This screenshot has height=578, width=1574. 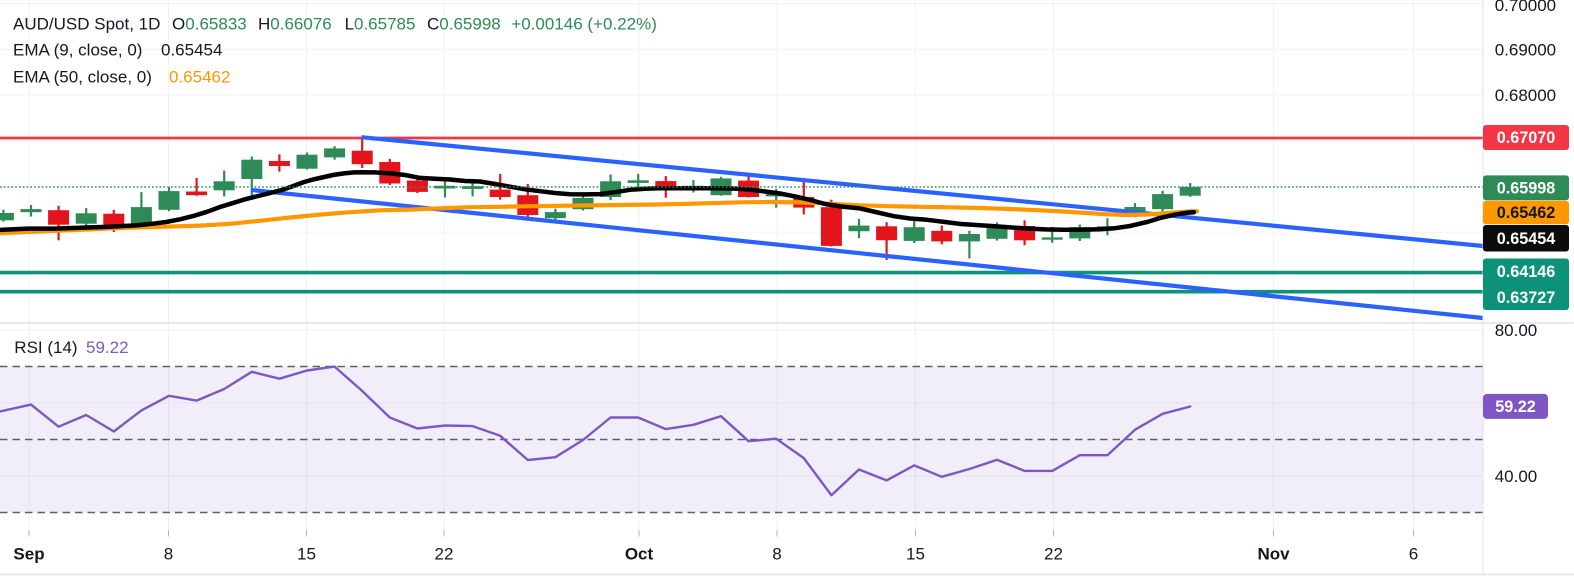 I want to click on svg-text: EMA (50, close, 0), so click(x=82, y=77).